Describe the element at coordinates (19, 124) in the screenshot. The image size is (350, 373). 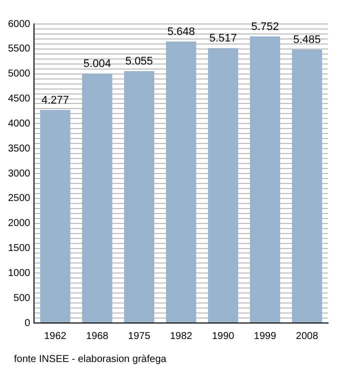
I see `y-tick-label: 4000` at that location.